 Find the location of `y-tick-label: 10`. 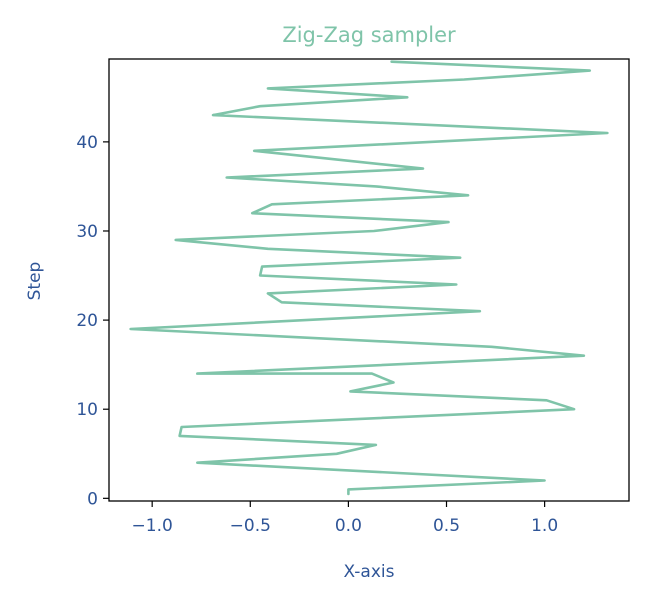

y-tick-label: 10 is located at coordinates (87, 410).